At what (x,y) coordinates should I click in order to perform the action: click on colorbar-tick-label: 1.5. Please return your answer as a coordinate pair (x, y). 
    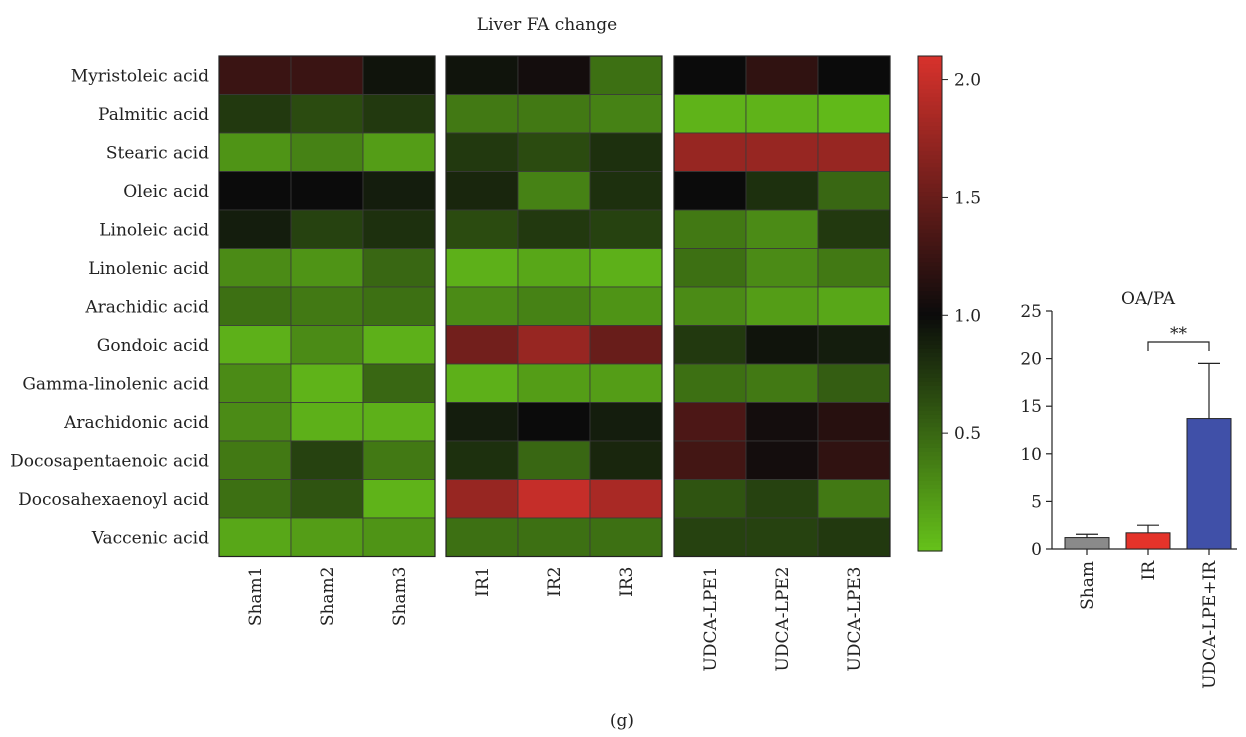
    Looking at the image, I should click on (967, 198).